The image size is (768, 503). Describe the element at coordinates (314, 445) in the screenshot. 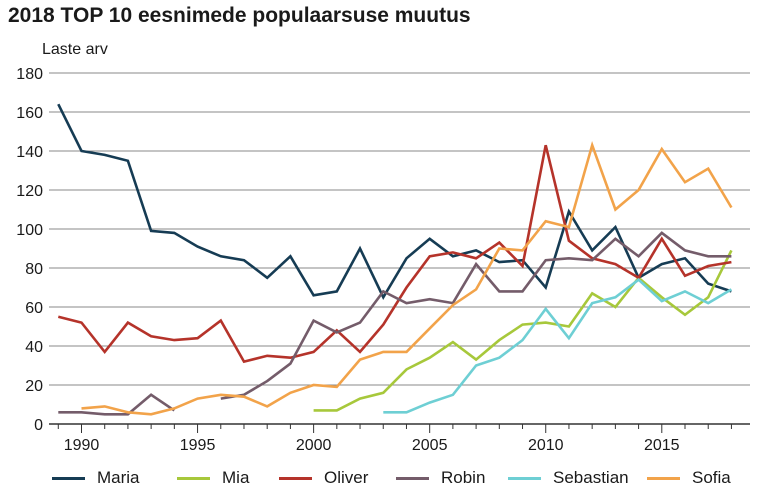

I see `x-tick-label: 2000` at that location.